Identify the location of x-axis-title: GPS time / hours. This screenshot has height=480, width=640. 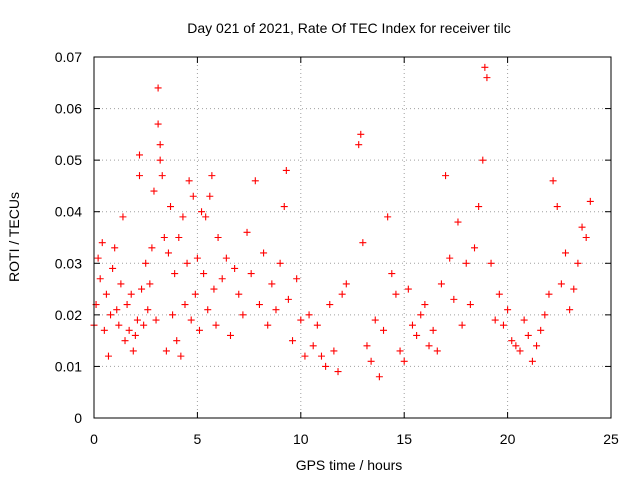
(349, 465).